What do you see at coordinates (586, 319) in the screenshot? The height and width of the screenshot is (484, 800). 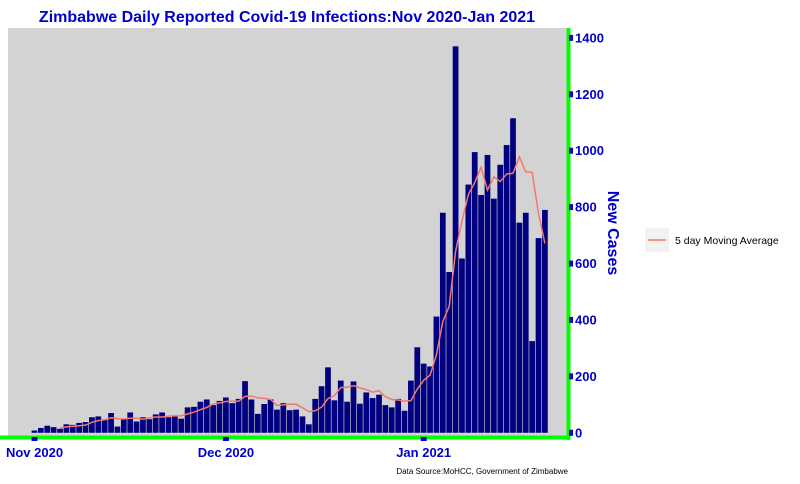 I see `y-tick-label: 400` at bounding box center [586, 319].